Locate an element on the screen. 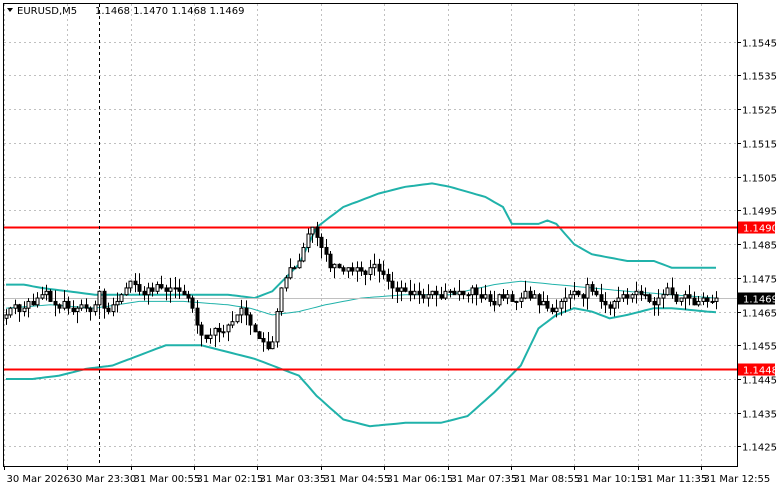 The image size is (781, 489). x-tick-label: 31 Mar 08:55 is located at coordinates (547, 479).